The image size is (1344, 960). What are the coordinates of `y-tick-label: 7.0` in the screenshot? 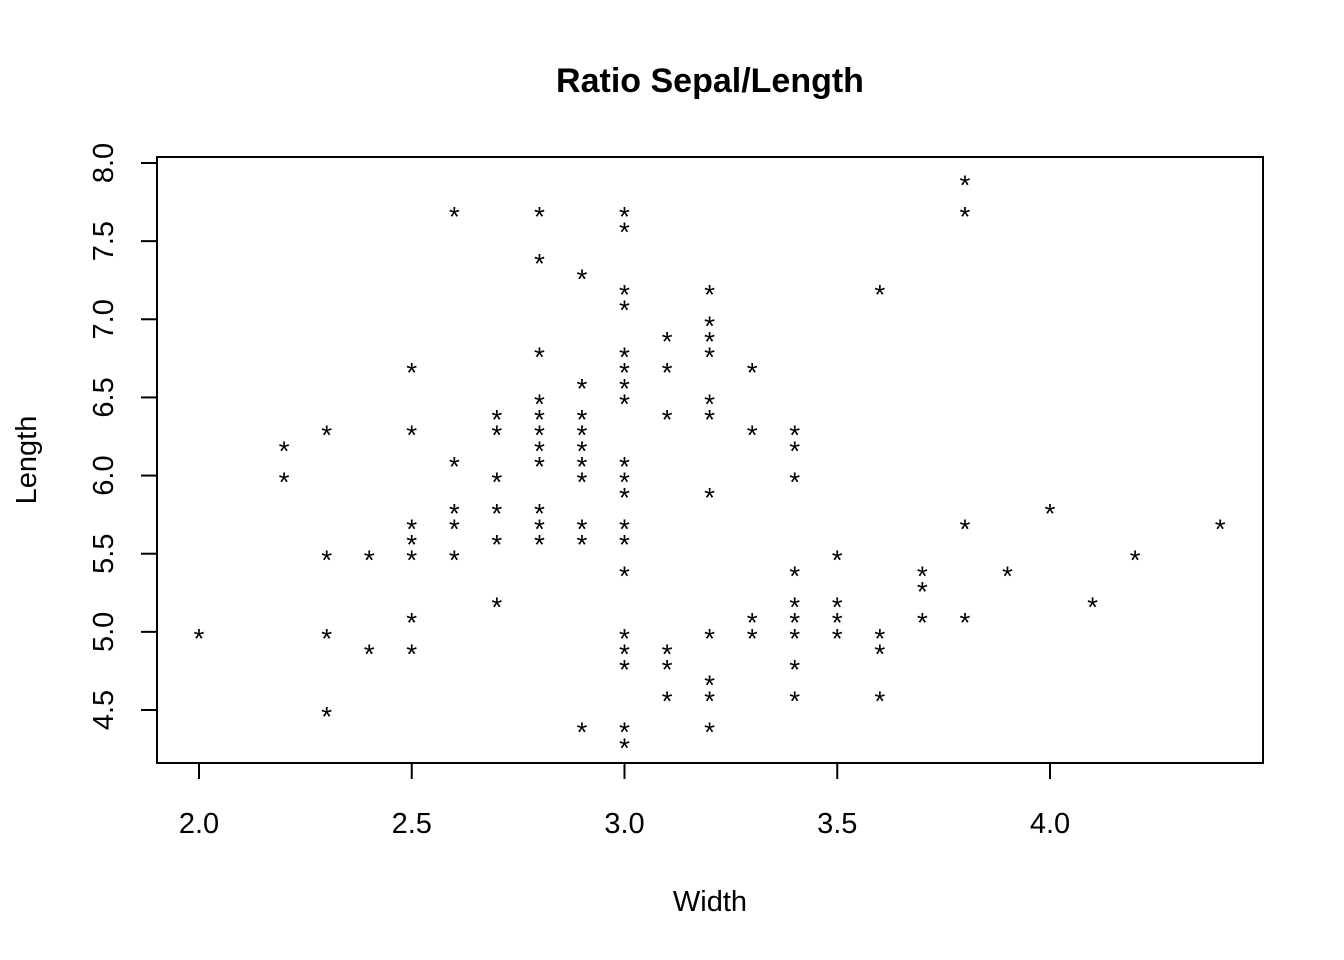 It's located at (104, 319).